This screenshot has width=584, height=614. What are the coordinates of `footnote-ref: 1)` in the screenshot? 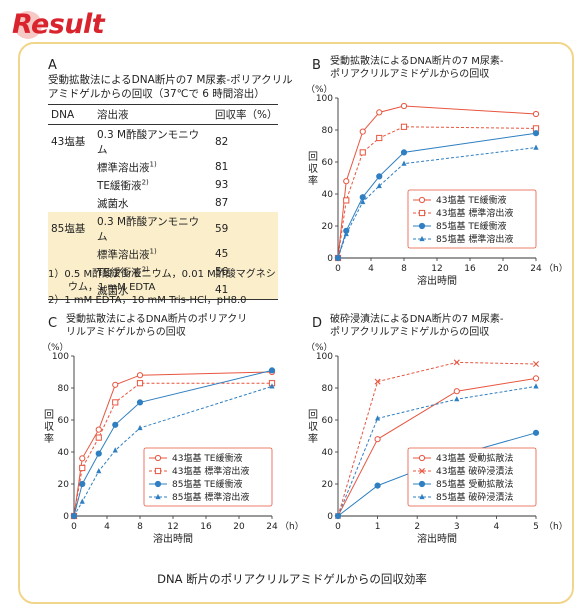 It's located at (153, 164).